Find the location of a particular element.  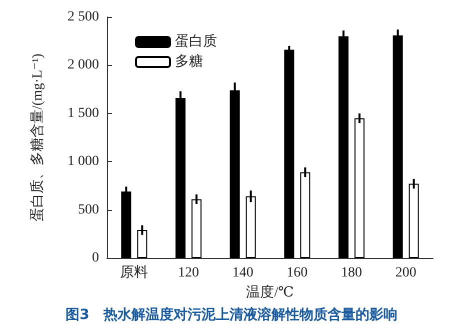

y-tick-label: 2 000 is located at coordinates (83, 65).